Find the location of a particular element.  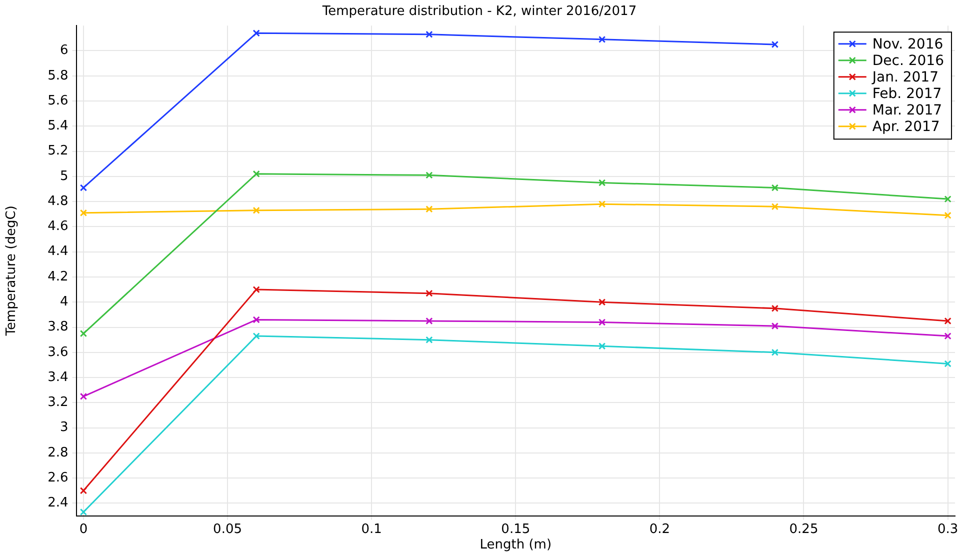

y-tick-label: 2.4 is located at coordinates (58, 503).